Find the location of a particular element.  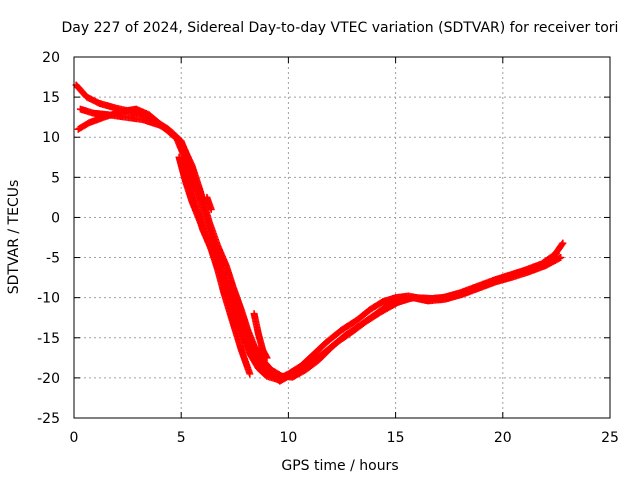

y-tick-label: -25 is located at coordinates (48, 419).